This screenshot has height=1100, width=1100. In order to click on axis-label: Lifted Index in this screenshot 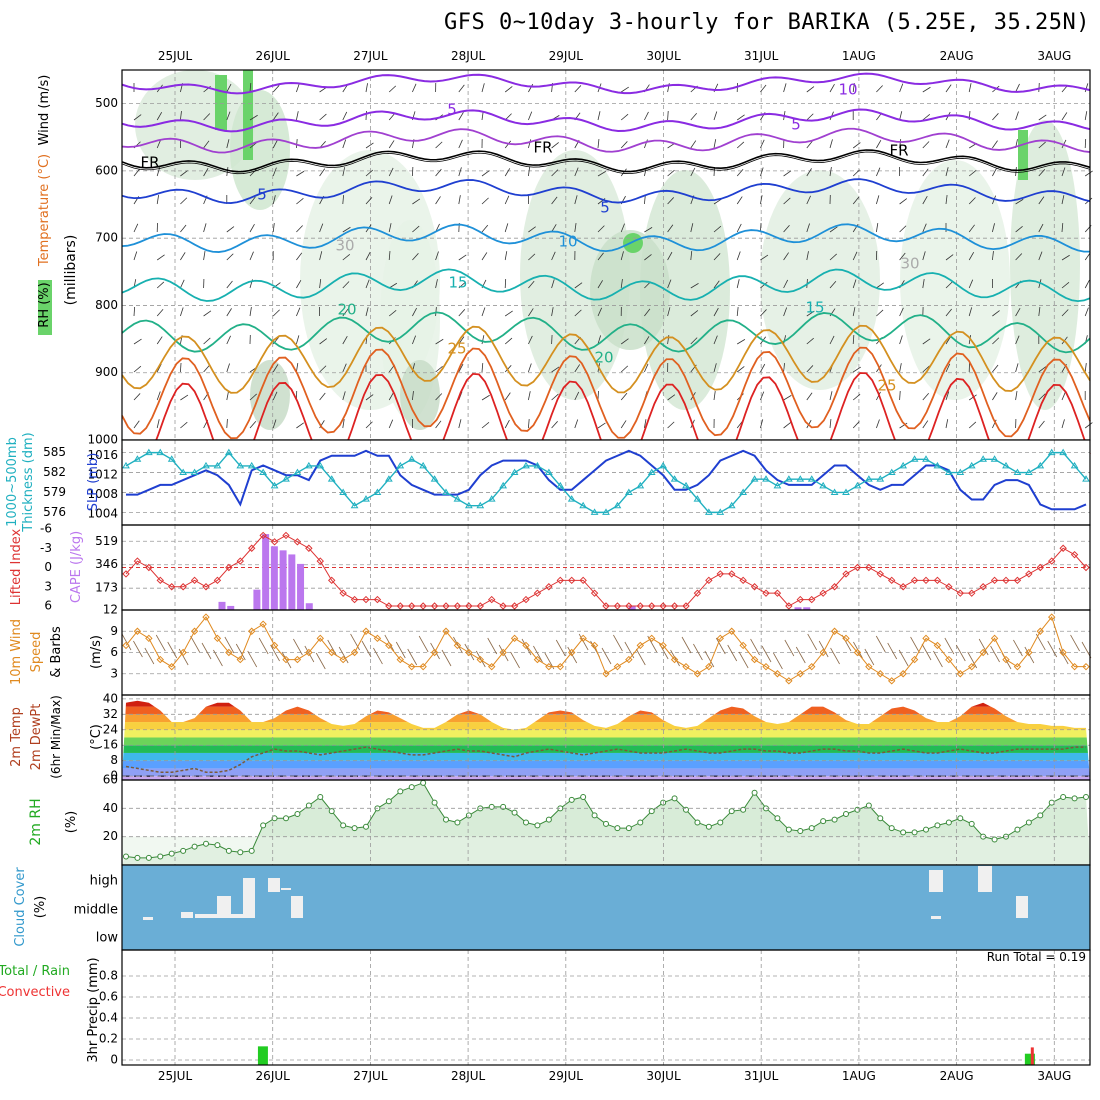, I will do `click(16, 566)`.